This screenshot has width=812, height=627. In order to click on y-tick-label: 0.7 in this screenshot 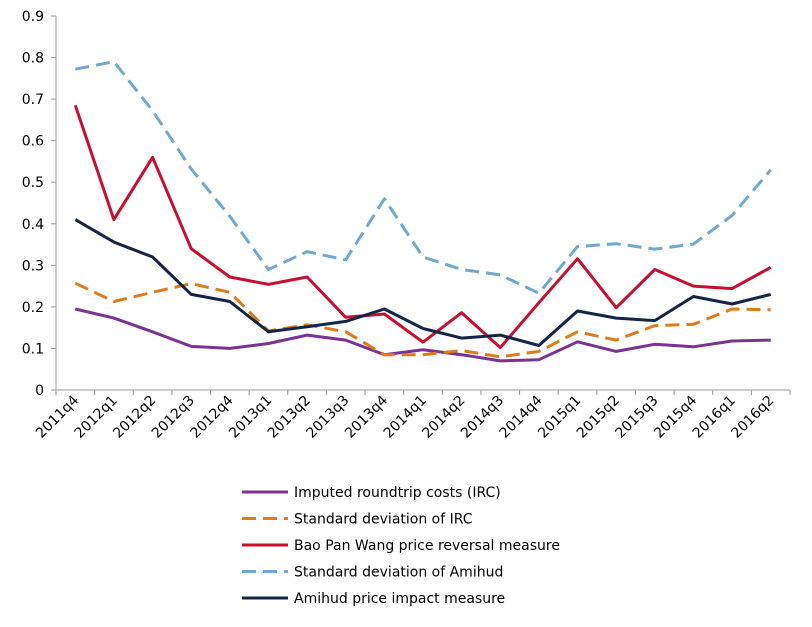, I will do `click(33, 100)`.